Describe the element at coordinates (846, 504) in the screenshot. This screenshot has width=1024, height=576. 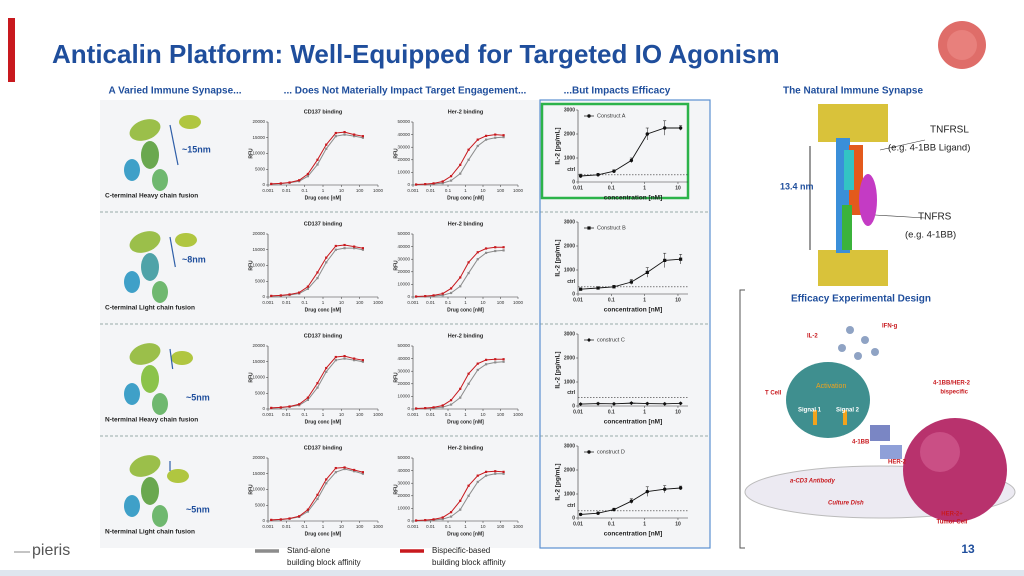
I see `label: Culture Dish` at that location.